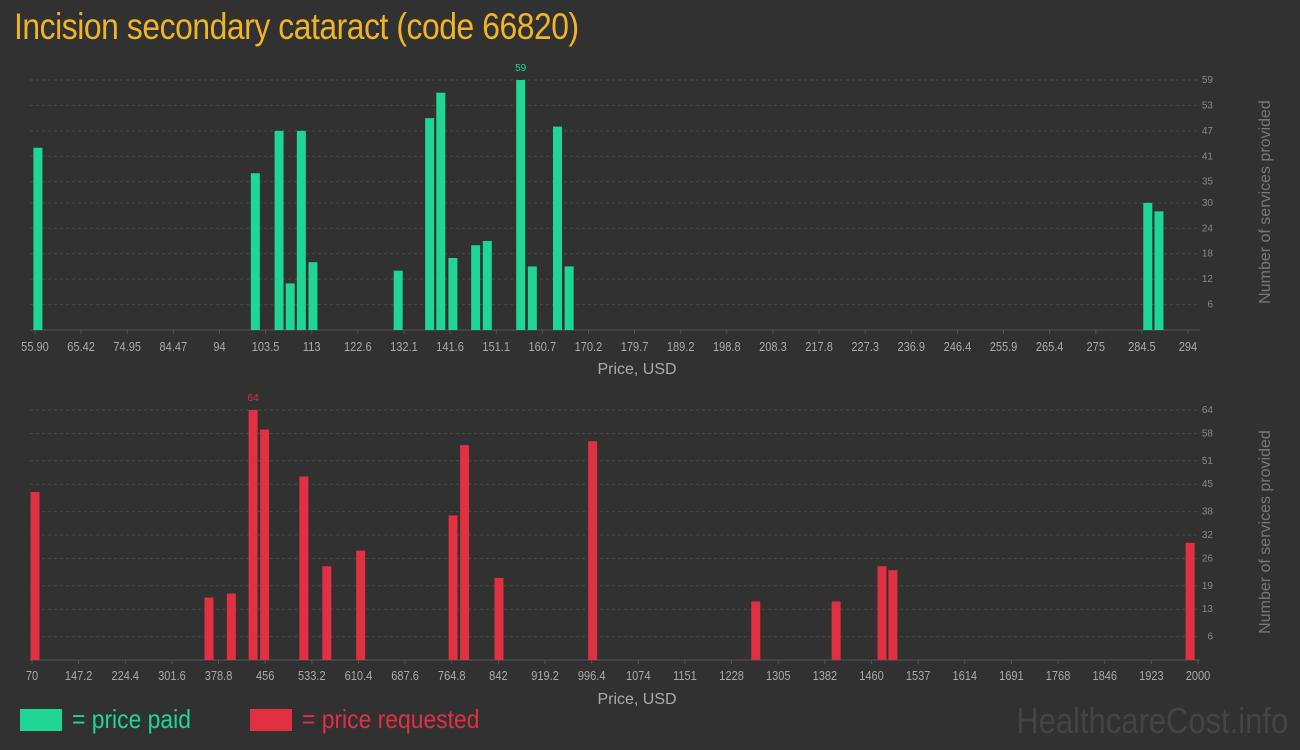  I want to click on y-tick-label: 24, so click(1208, 228).